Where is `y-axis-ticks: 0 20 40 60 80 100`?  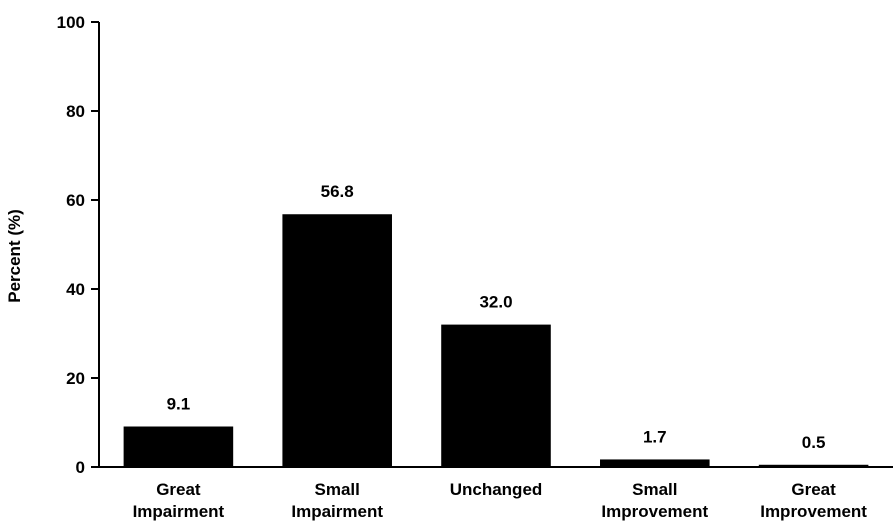 y-axis-ticks: 0 20 40 60 80 100 is located at coordinates (78, 245).